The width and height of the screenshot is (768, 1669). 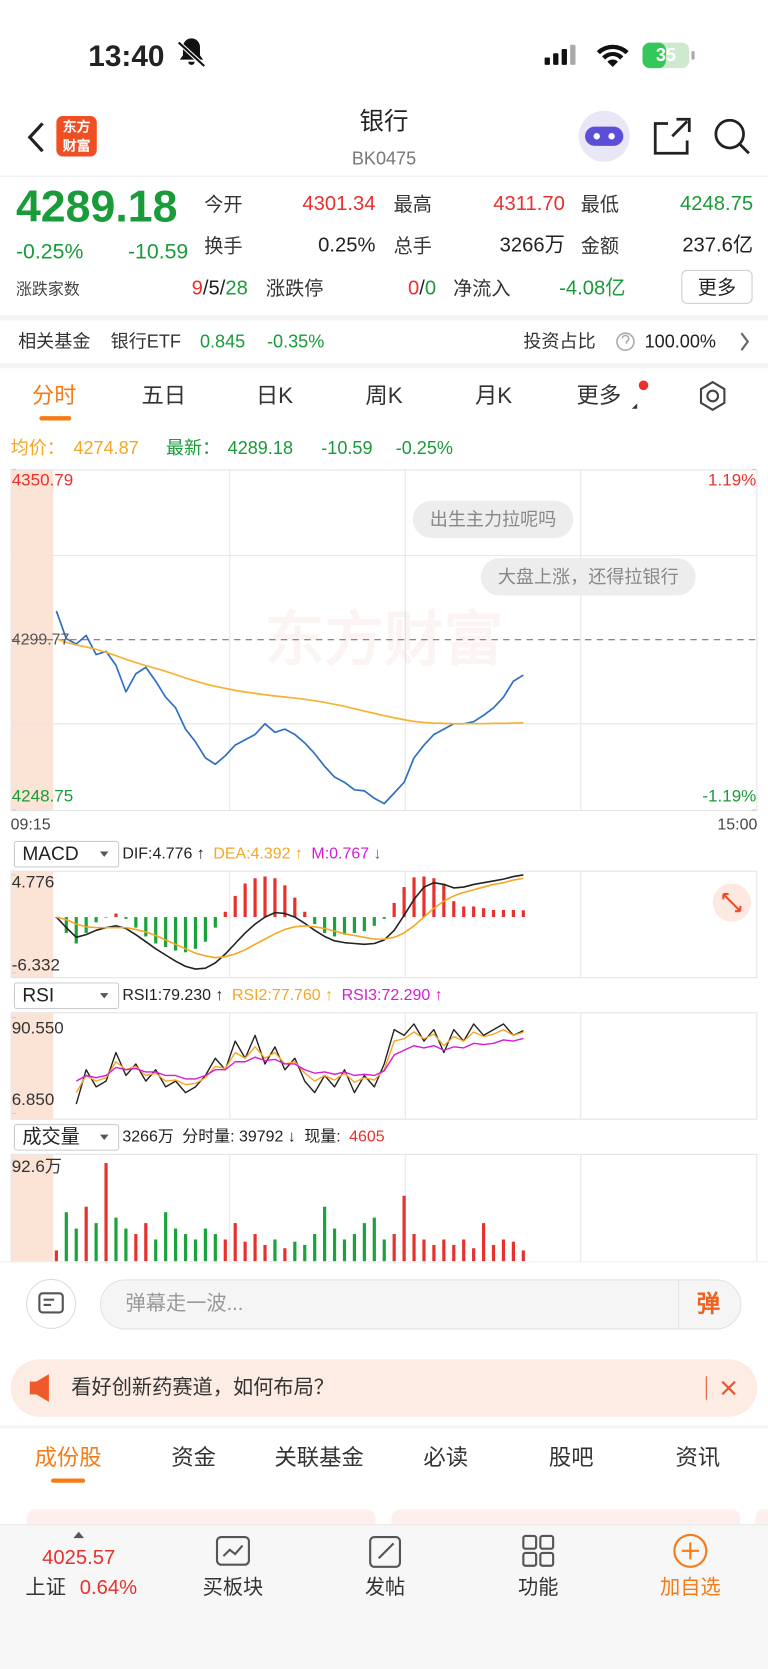 I want to click on legend: 3266万 分时量: 39792 ↓ 现量: 4605, so click(x=253, y=1137).